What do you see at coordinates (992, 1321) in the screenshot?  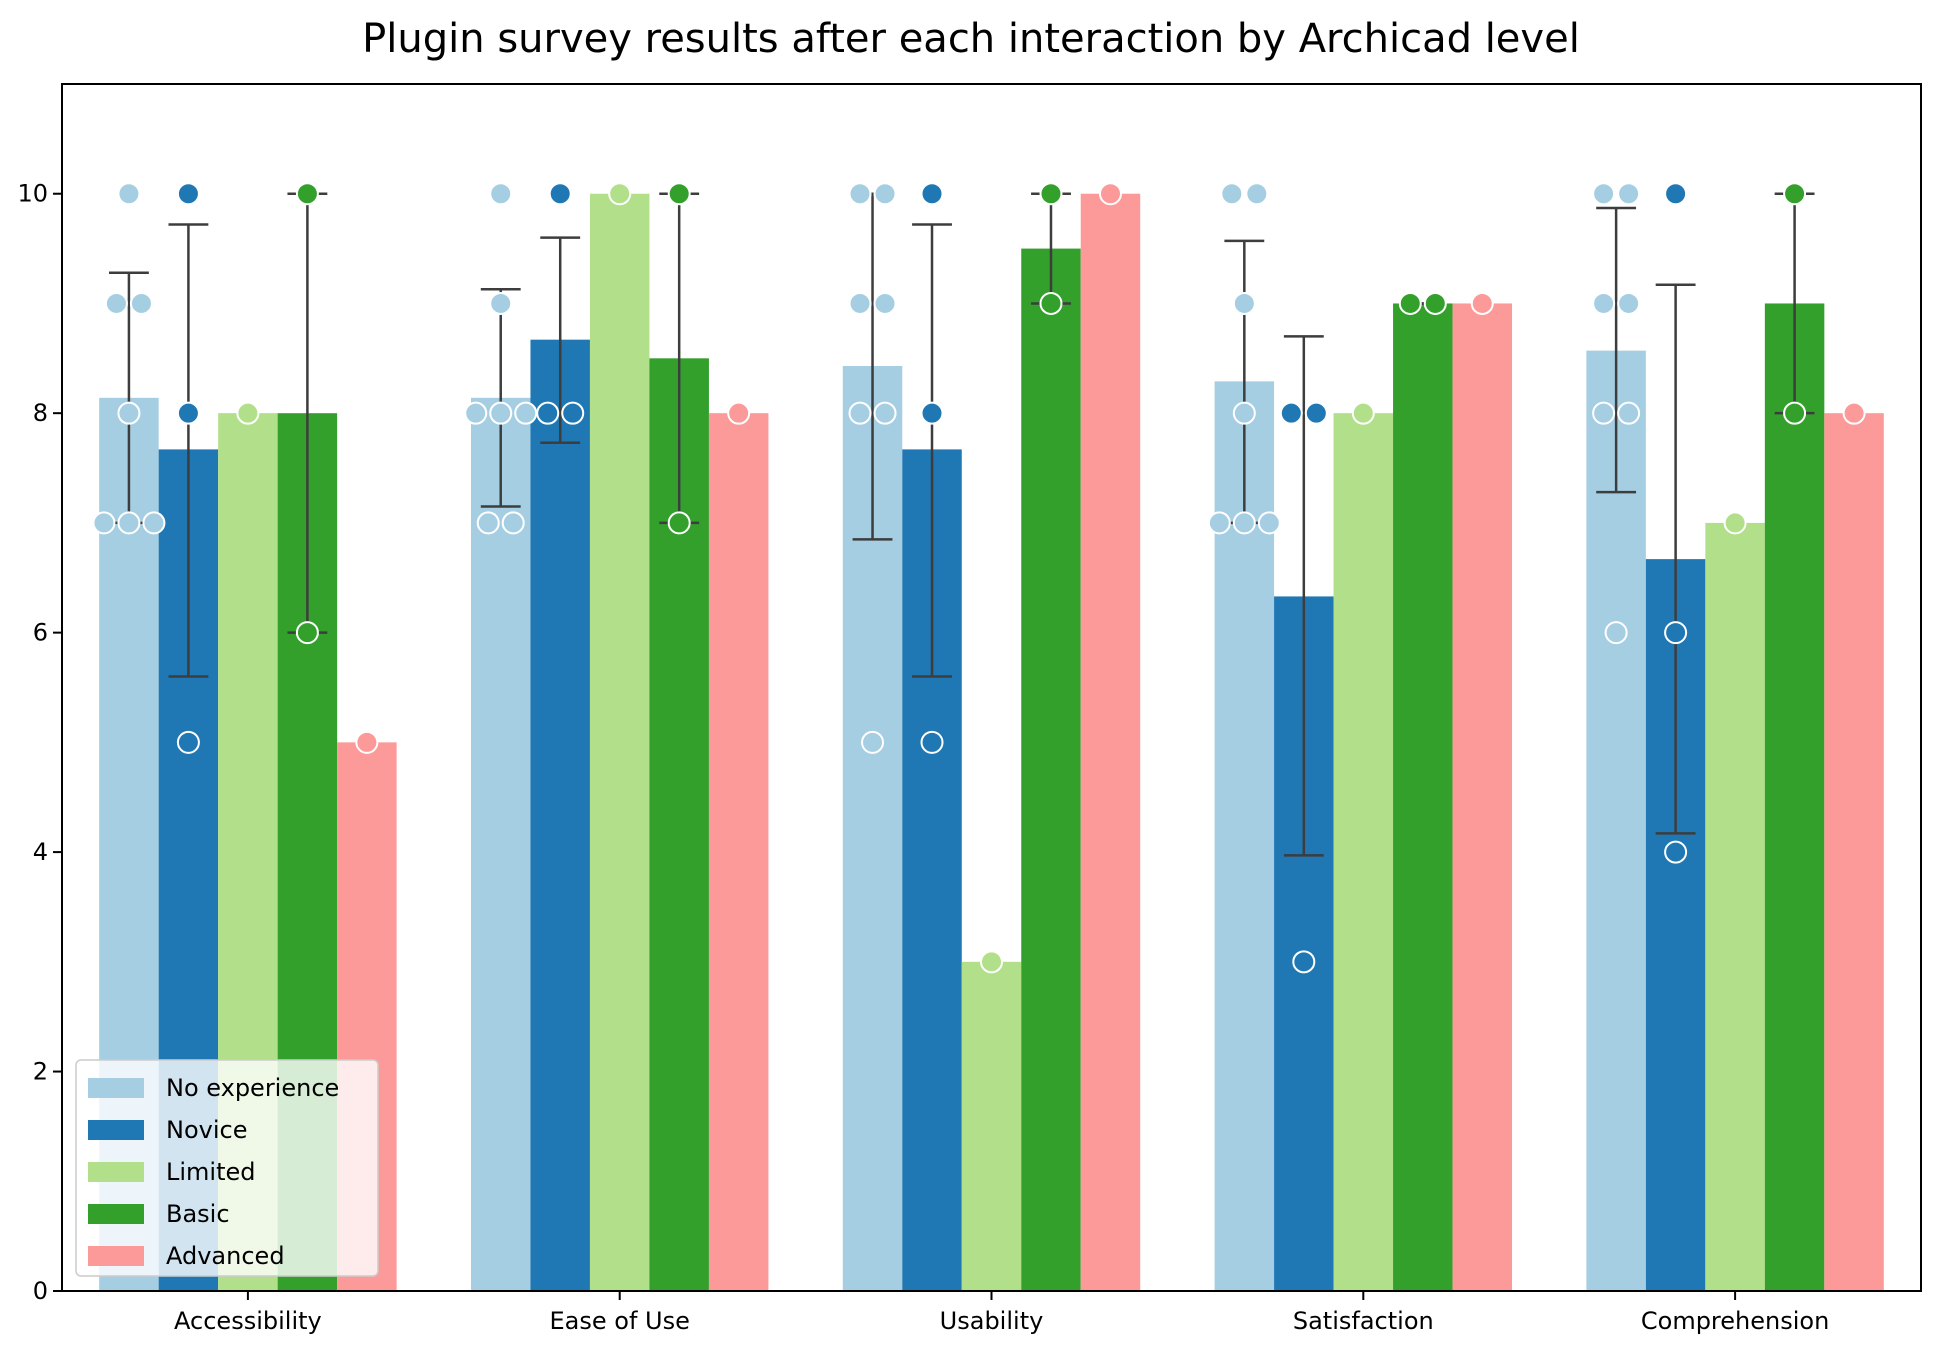 I see `x-tick-label: Usability` at bounding box center [992, 1321].